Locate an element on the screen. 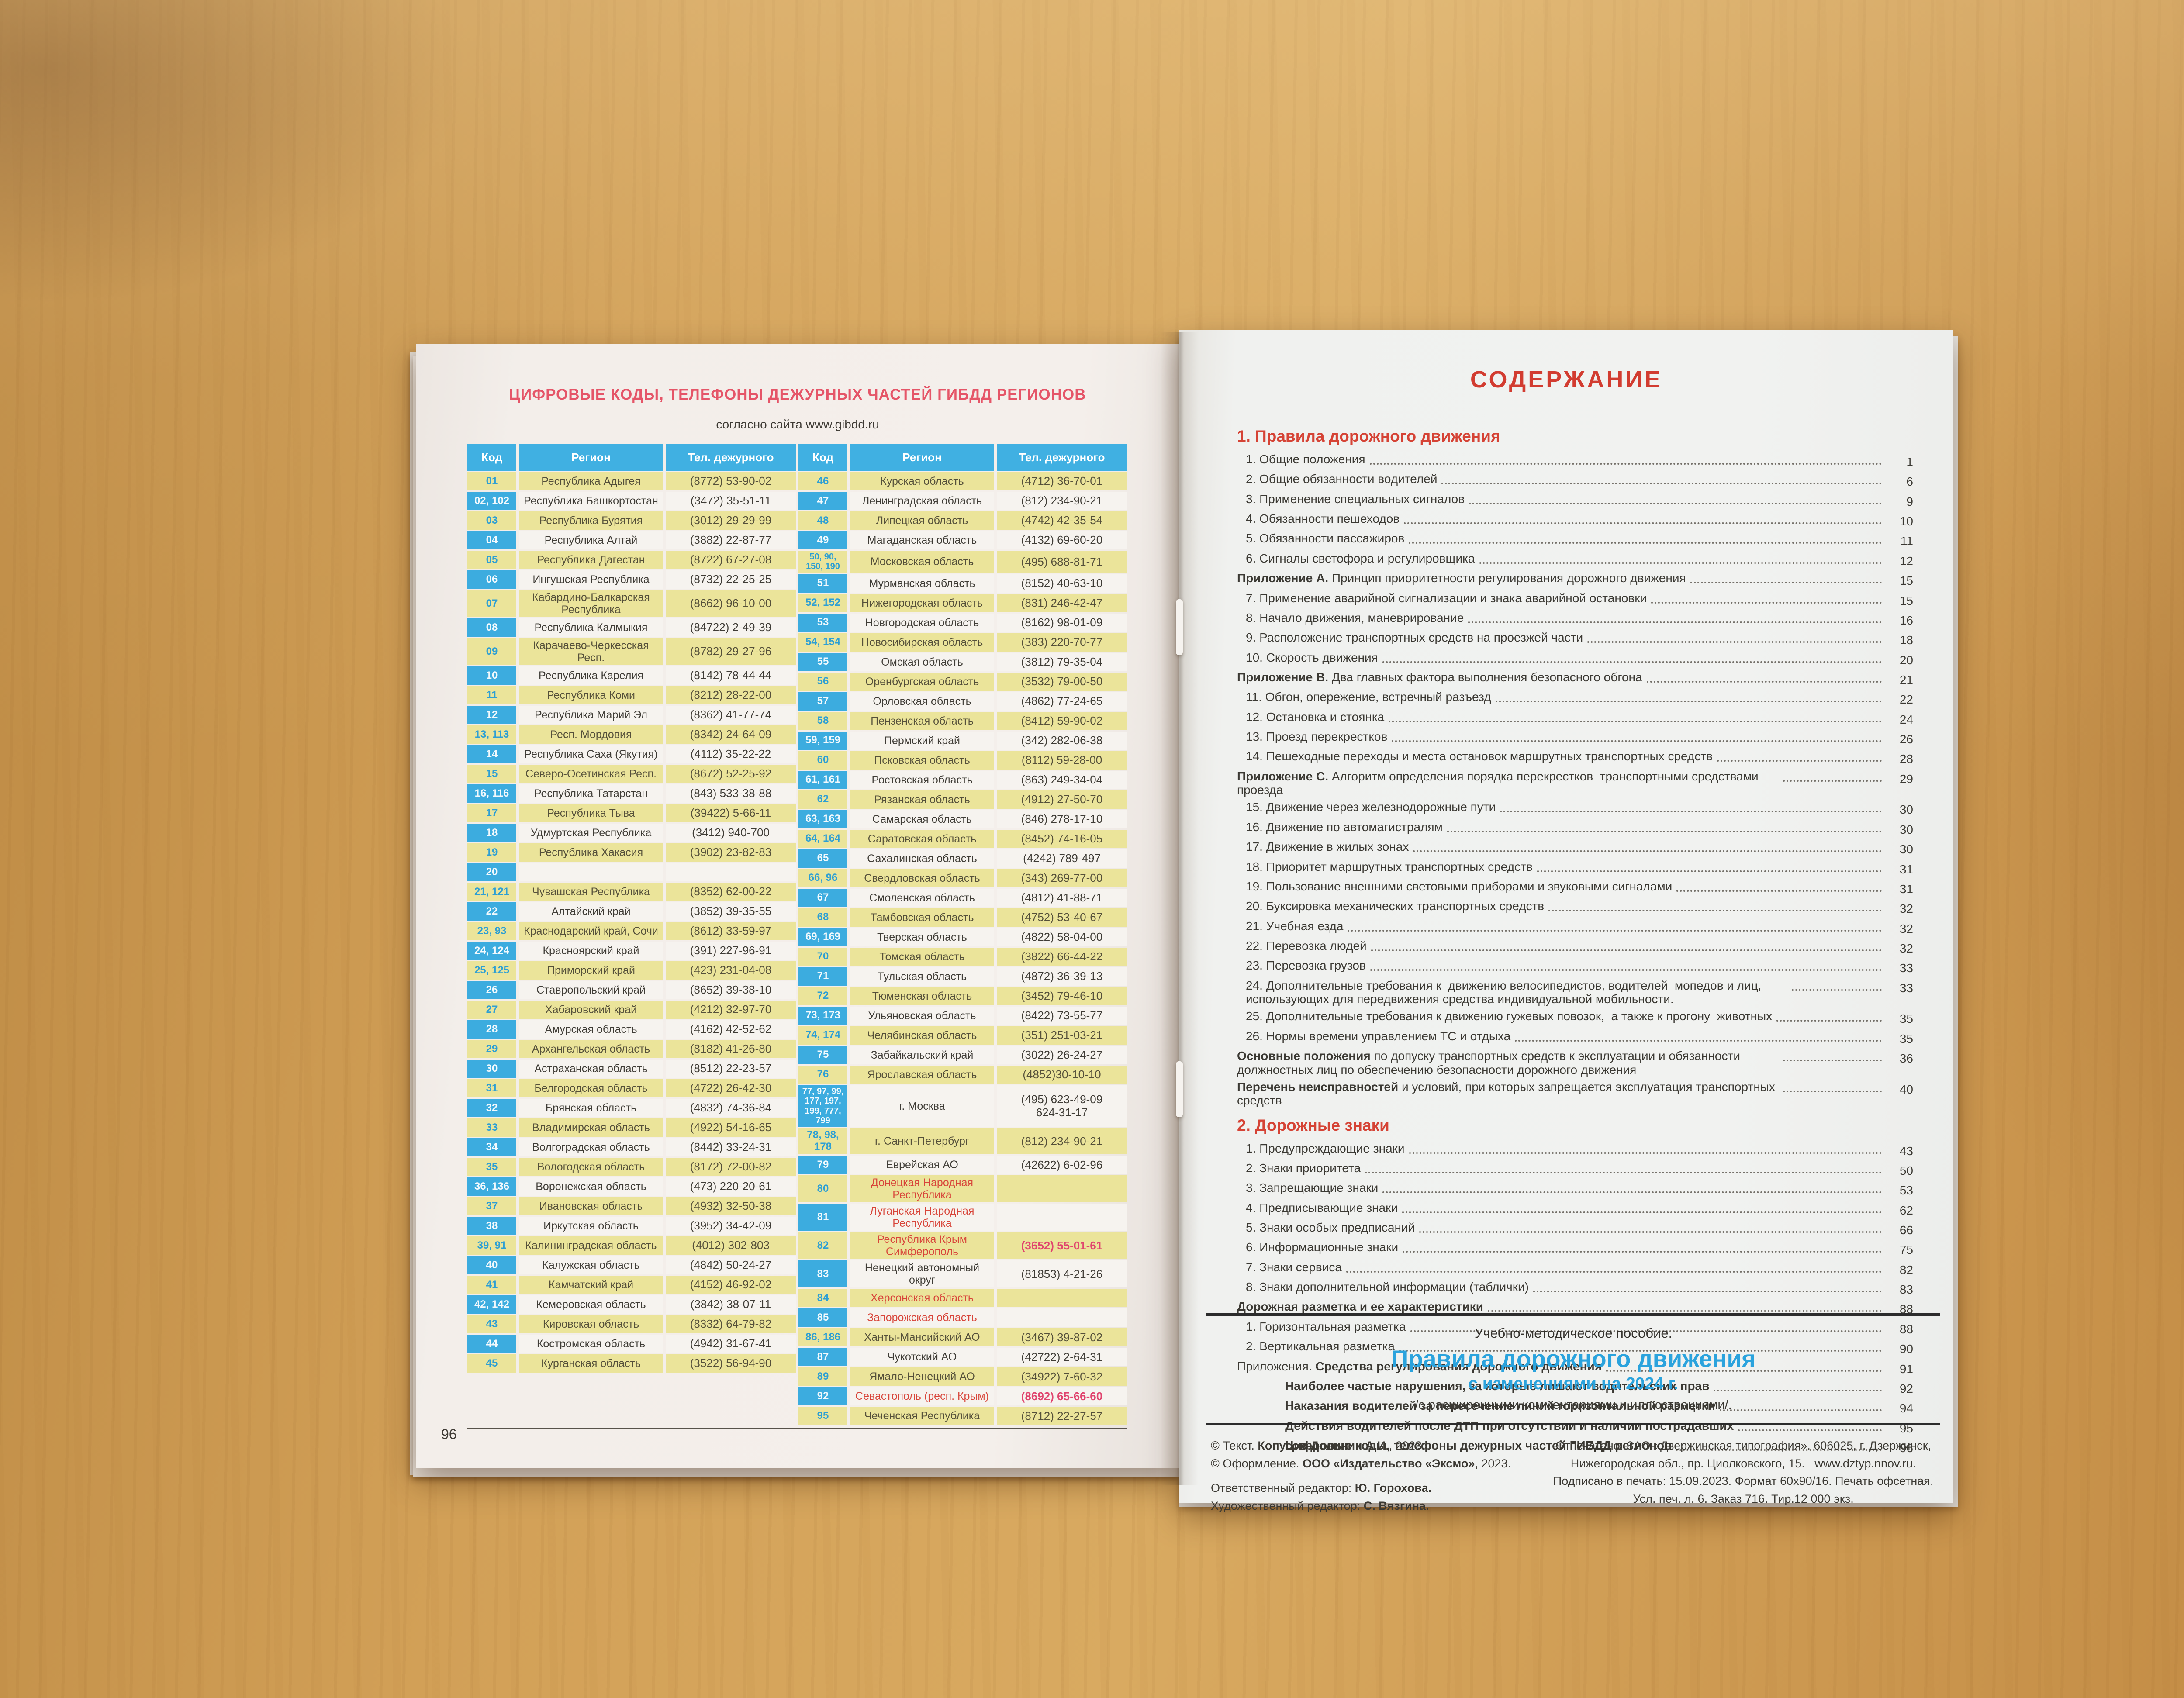 The height and width of the screenshot is (1698, 2184). table-cell-phone: (473) 220-20-61 is located at coordinates (731, 1186).